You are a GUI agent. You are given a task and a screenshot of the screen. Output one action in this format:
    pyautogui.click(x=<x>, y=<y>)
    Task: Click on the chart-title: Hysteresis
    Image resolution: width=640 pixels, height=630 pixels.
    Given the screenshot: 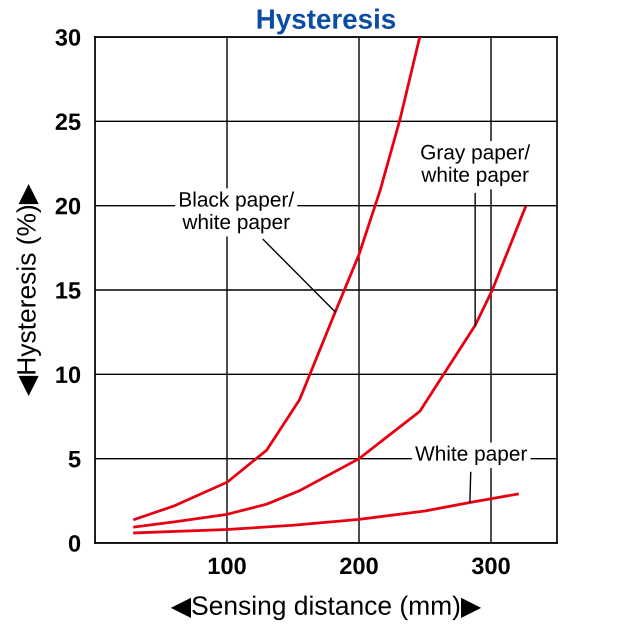 What is the action you would take?
    pyautogui.click(x=327, y=21)
    